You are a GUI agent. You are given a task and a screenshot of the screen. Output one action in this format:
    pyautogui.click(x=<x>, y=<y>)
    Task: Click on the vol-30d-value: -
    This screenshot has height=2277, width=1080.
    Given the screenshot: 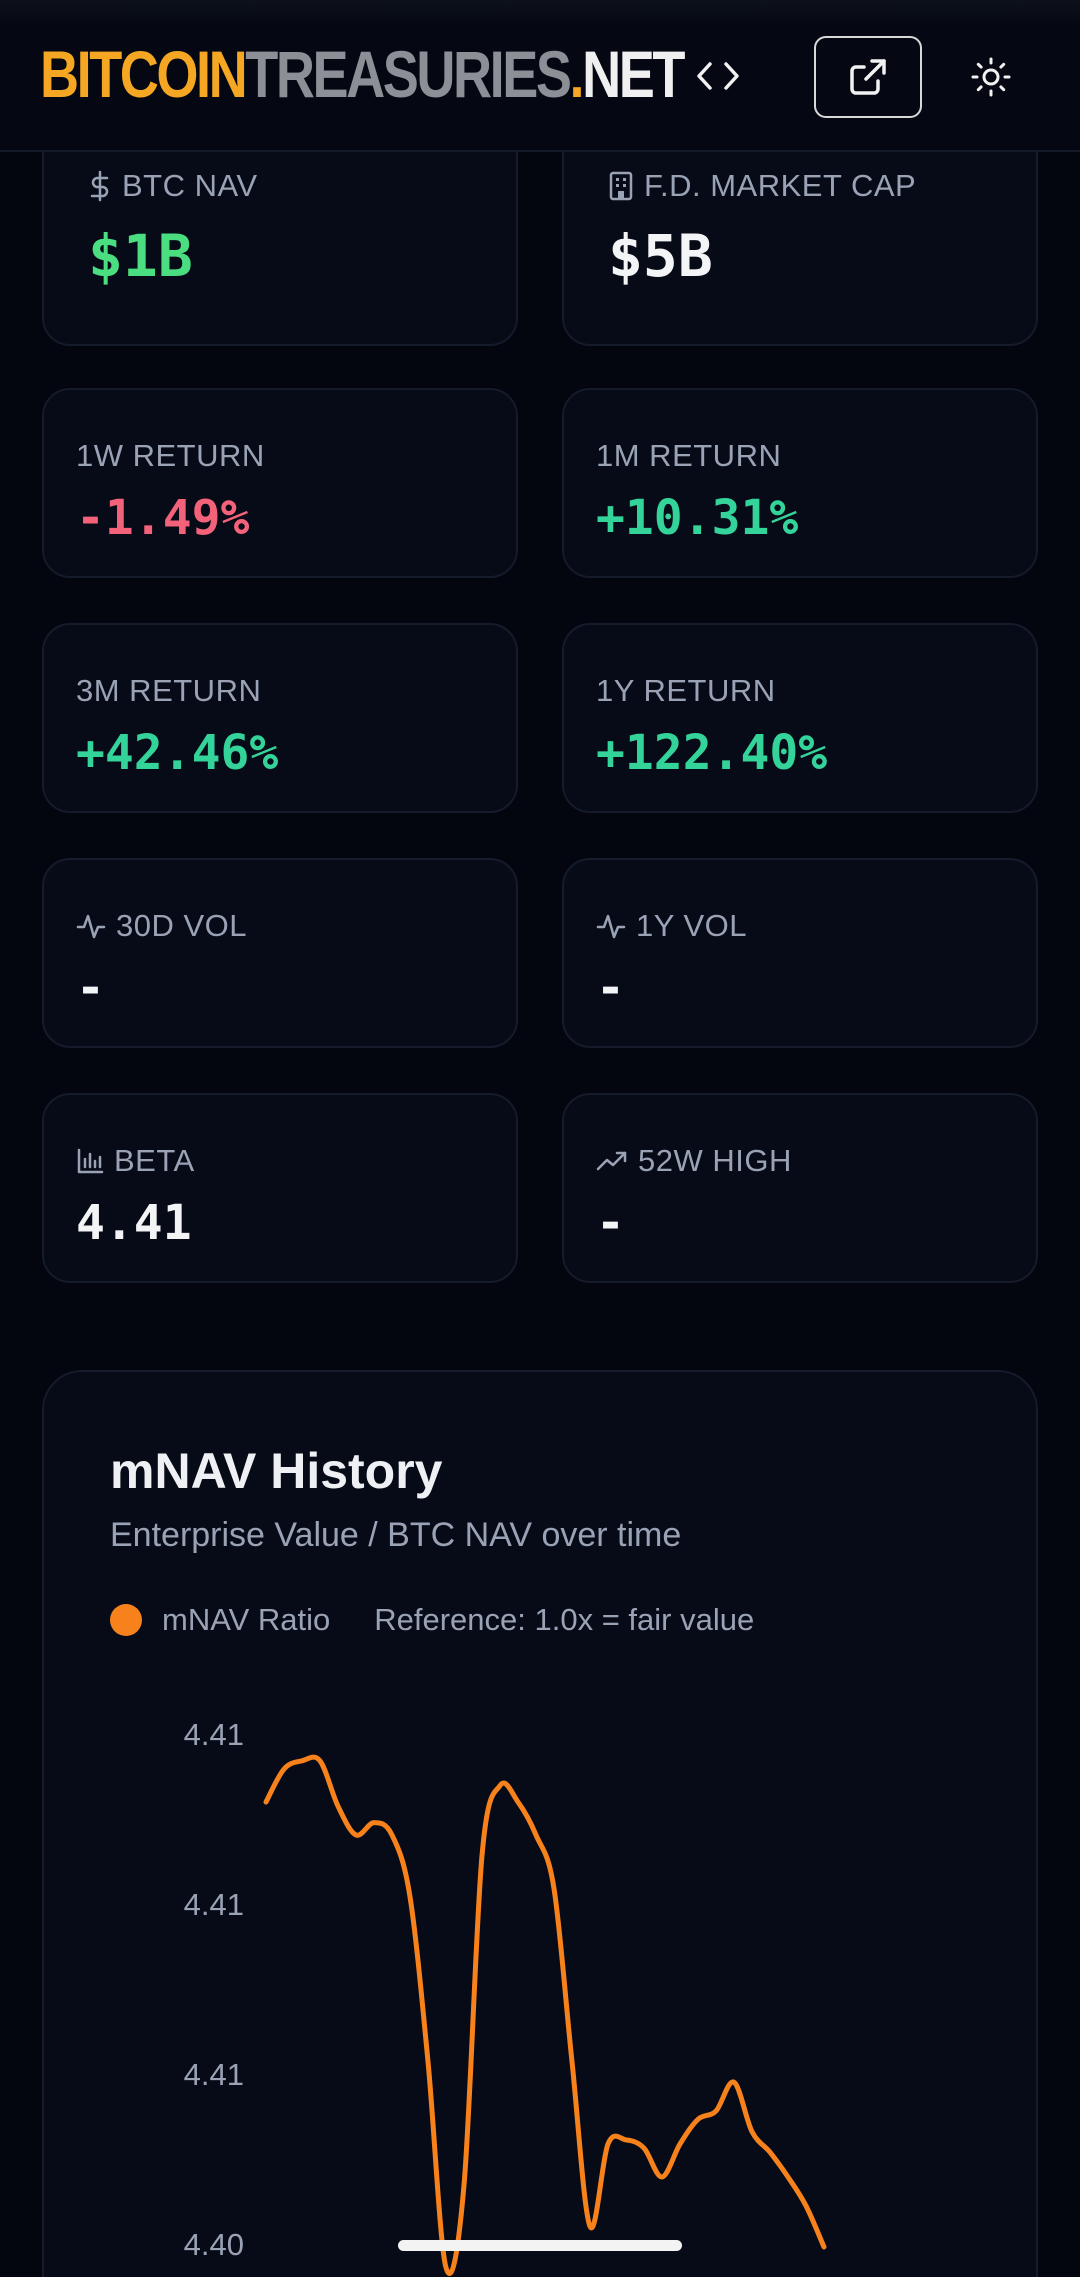 What is the action you would take?
    pyautogui.click(x=90, y=988)
    